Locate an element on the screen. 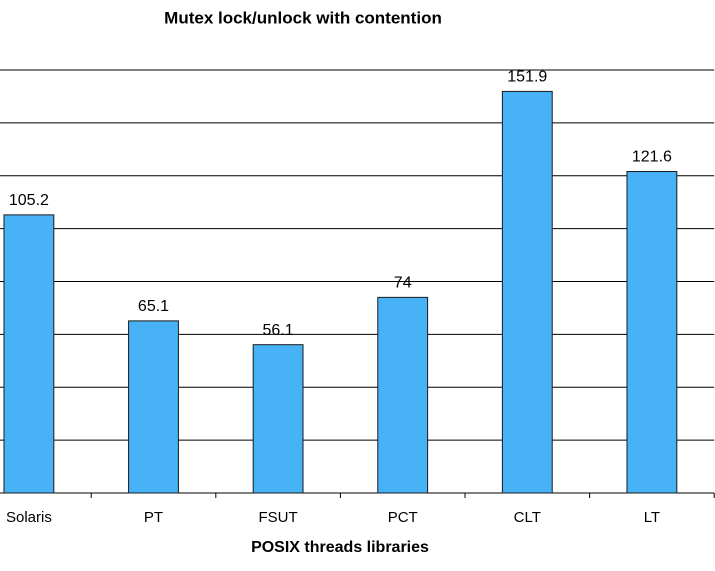 Image resolution: width=715 pixels, height=571 pixels. x-axis-title: POSIX threads libraries is located at coordinates (340, 547).